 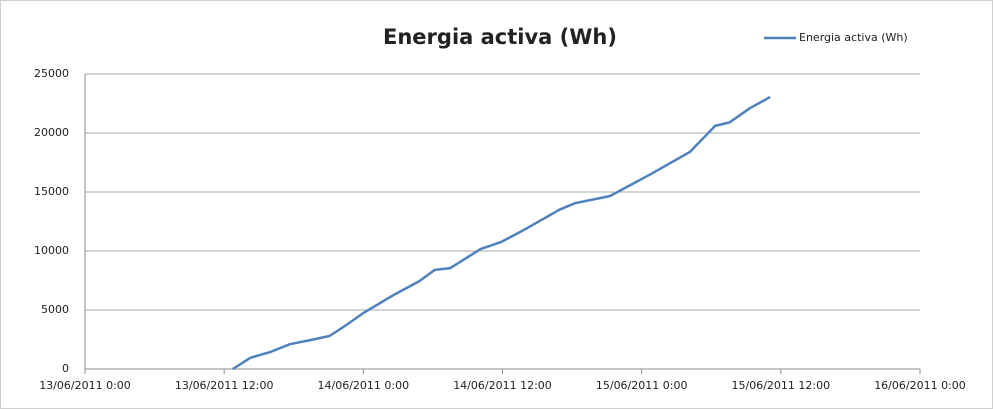 I want to click on x-tick-label: 15/06/2011 12:00, so click(x=781, y=385).